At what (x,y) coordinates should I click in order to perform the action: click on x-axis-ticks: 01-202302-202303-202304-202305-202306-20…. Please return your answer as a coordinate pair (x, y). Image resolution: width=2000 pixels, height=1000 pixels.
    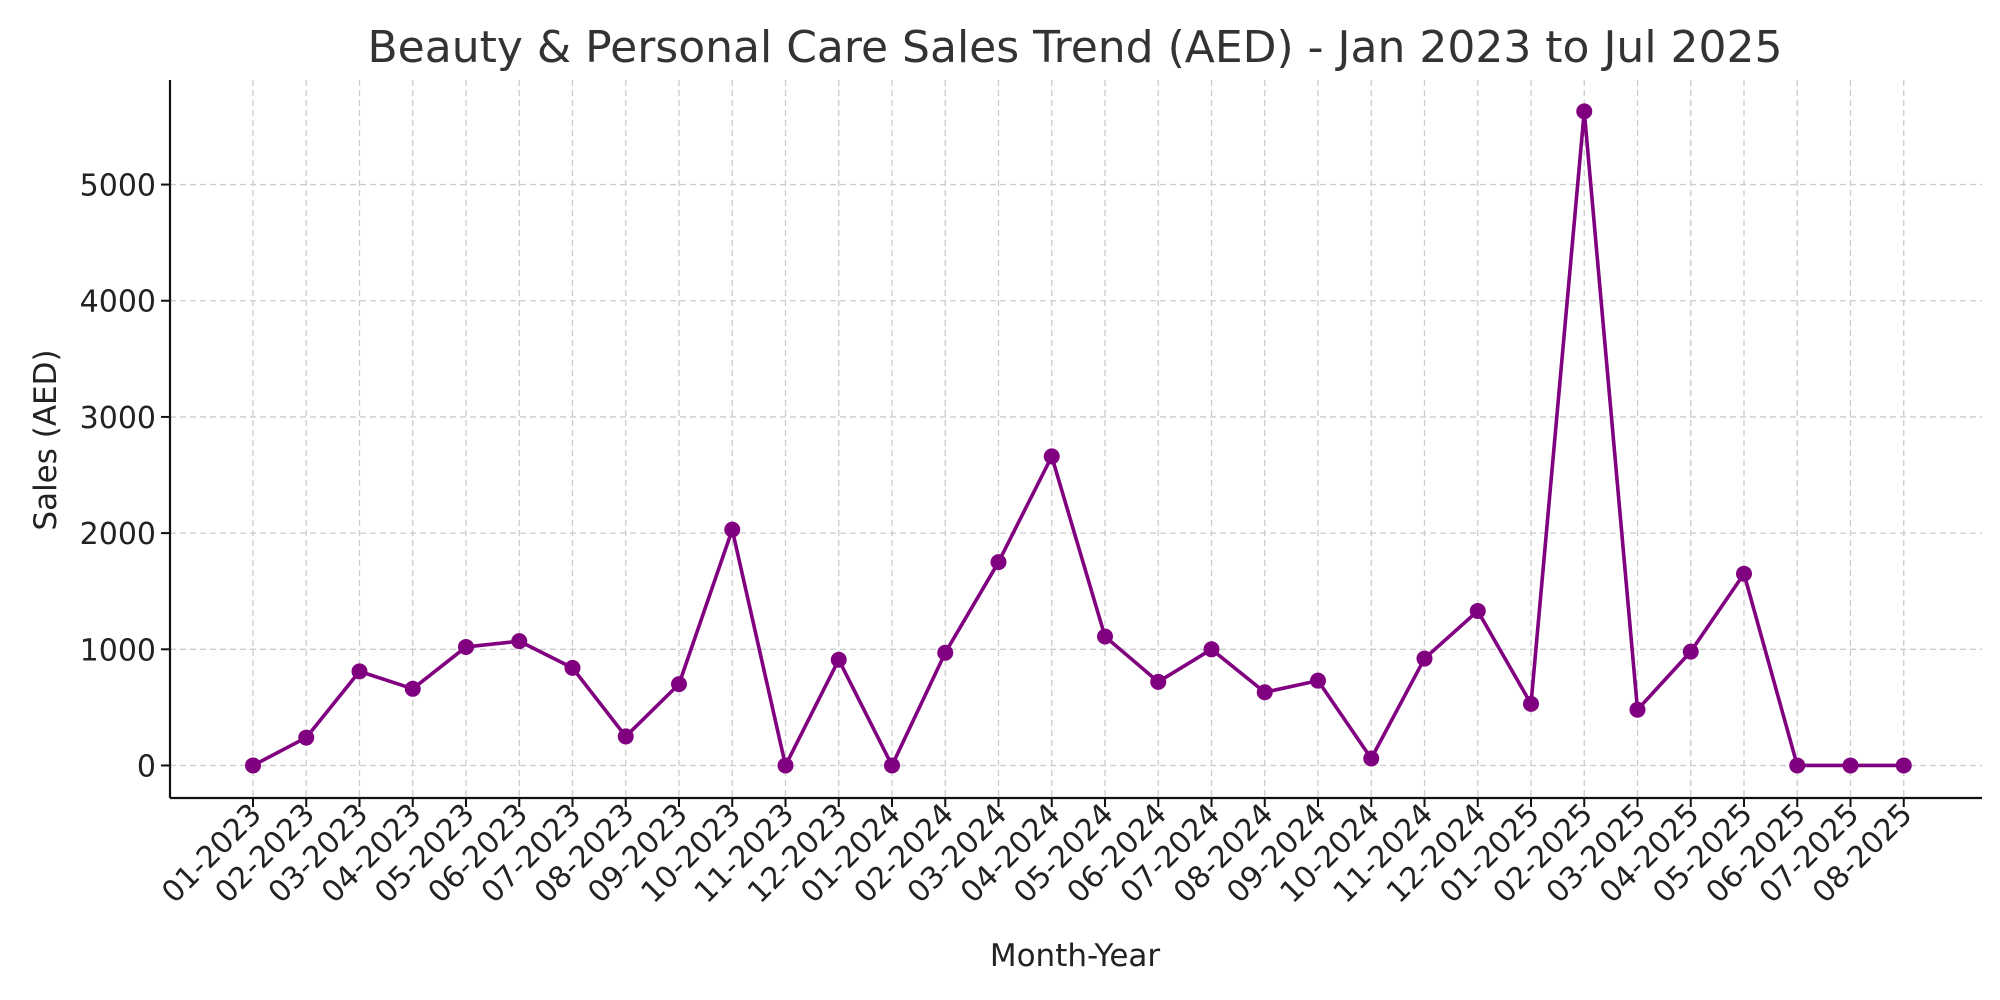
    Looking at the image, I should click on (1037, 853).